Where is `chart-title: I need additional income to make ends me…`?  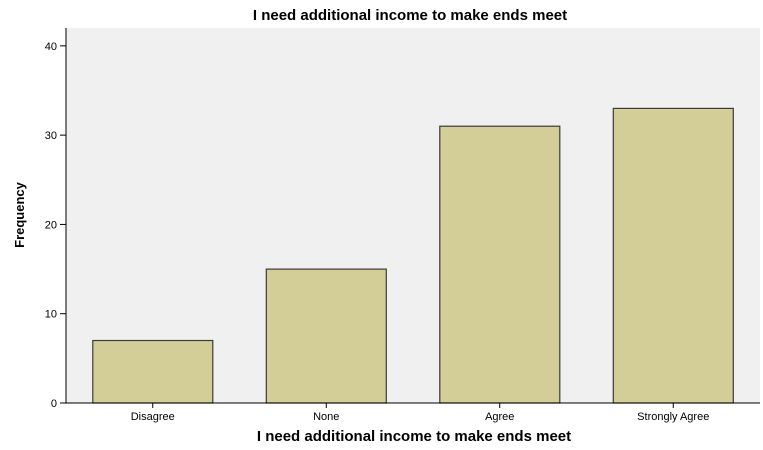 chart-title: I need additional income to make ends me… is located at coordinates (410, 15).